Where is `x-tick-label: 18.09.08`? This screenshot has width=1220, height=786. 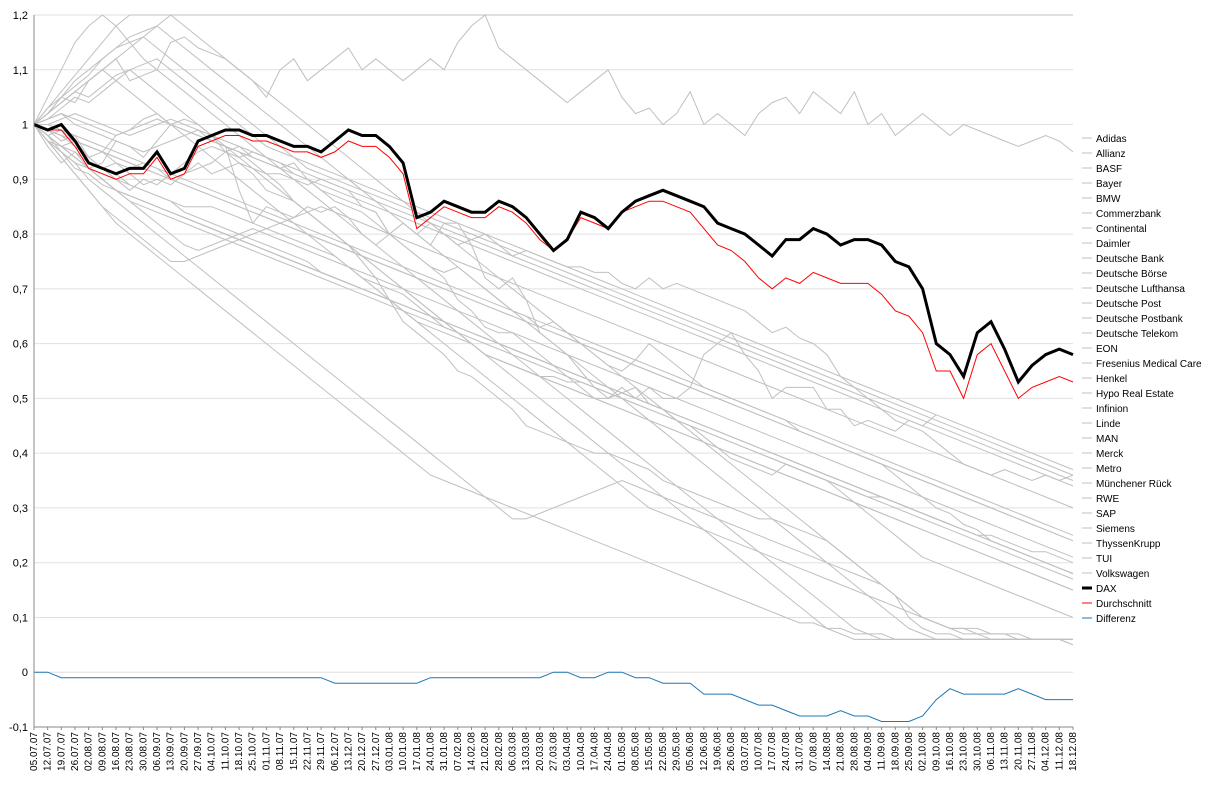
x-tick-label: 18.09.08 is located at coordinates (895, 751).